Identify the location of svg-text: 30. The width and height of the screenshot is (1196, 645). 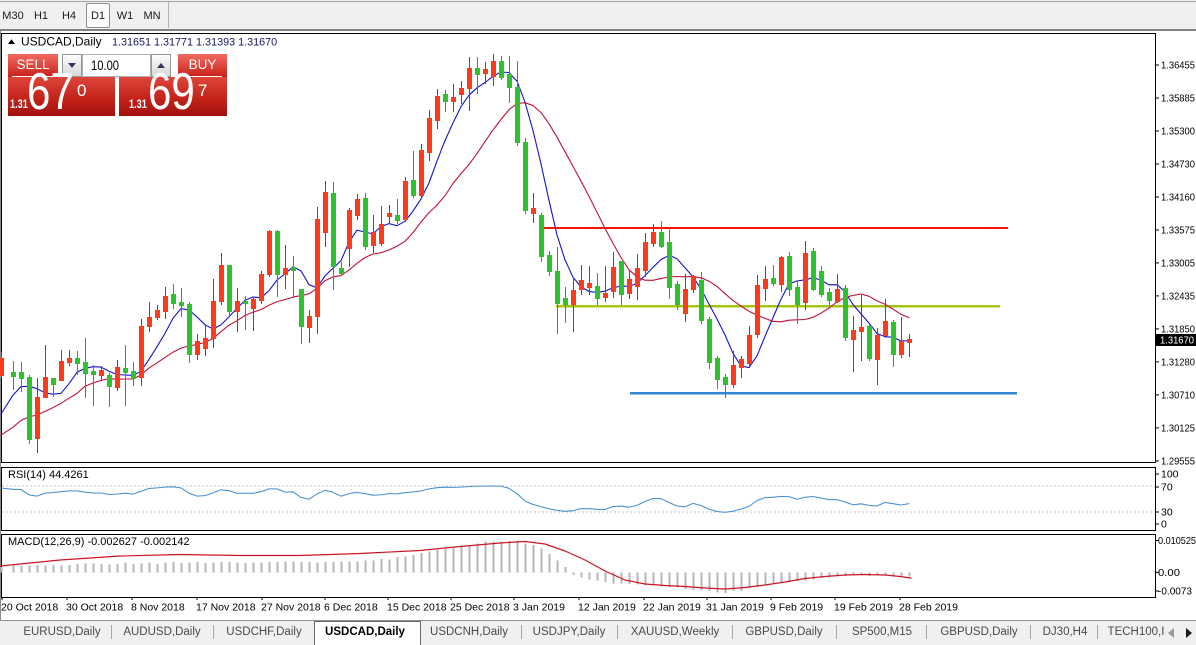
(1167, 513).